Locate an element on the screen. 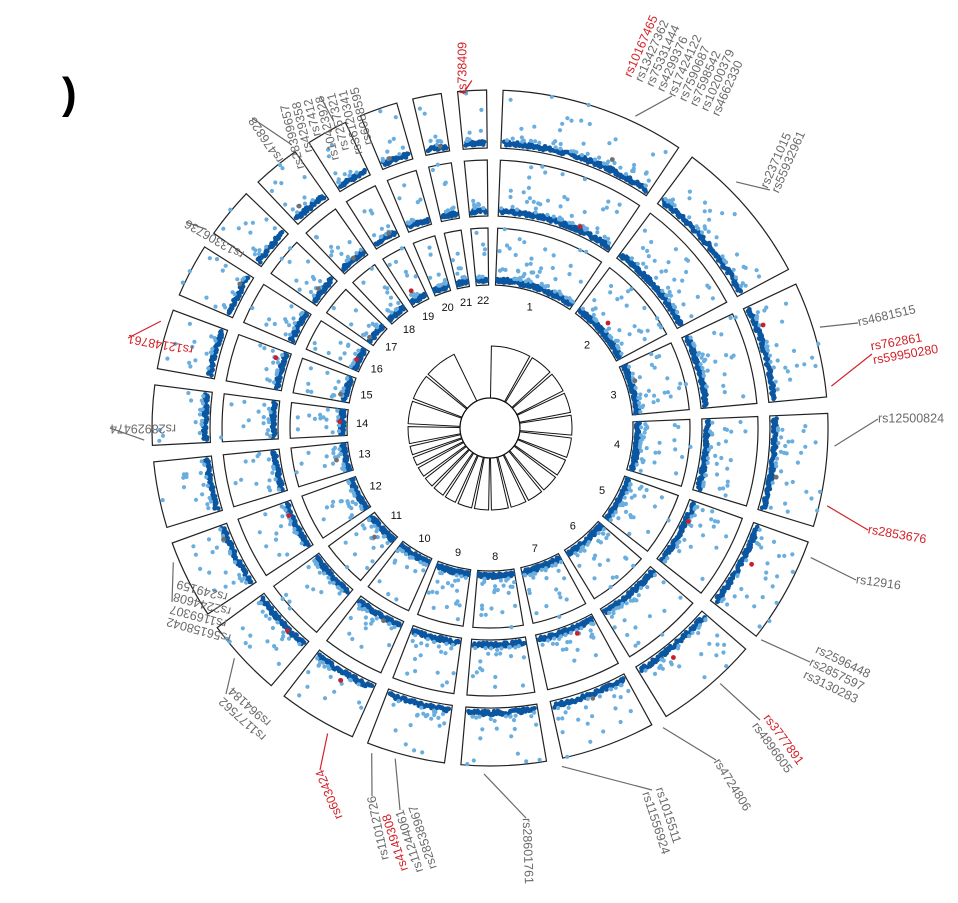 The height and width of the screenshot is (903, 958). track-2-chr19 is located at coordinates (373, 217).